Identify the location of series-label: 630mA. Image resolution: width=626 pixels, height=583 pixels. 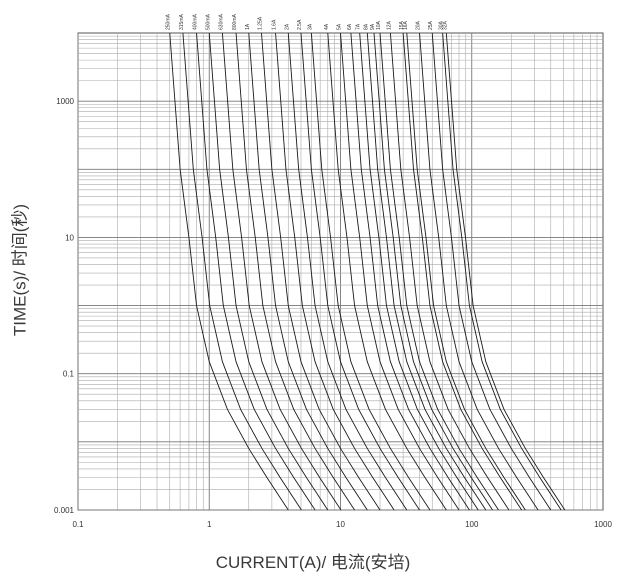
(221, 21).